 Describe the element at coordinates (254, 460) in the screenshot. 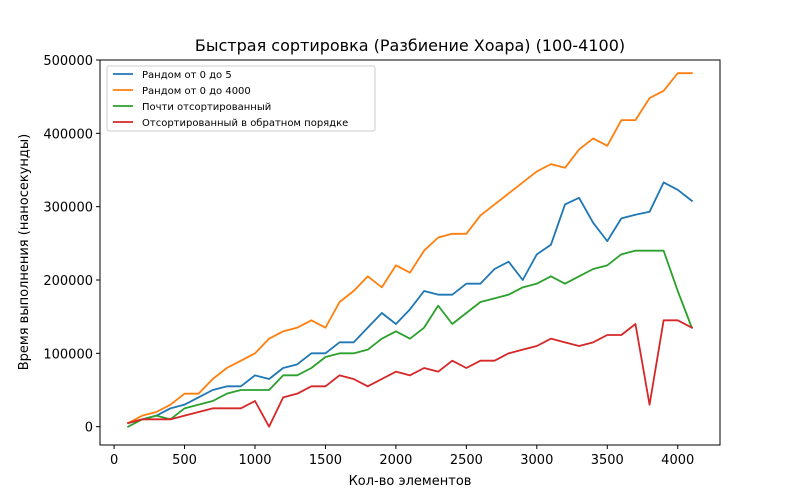

I see `x-tick-label: 1000` at that location.